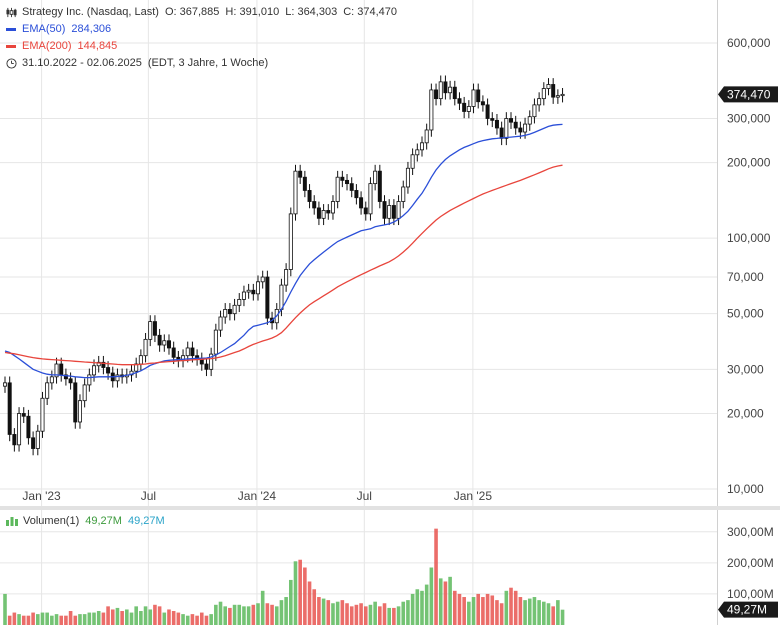 The image size is (780, 630). Describe the element at coordinates (717, 253) in the screenshot. I see `price-axis-border` at that location.